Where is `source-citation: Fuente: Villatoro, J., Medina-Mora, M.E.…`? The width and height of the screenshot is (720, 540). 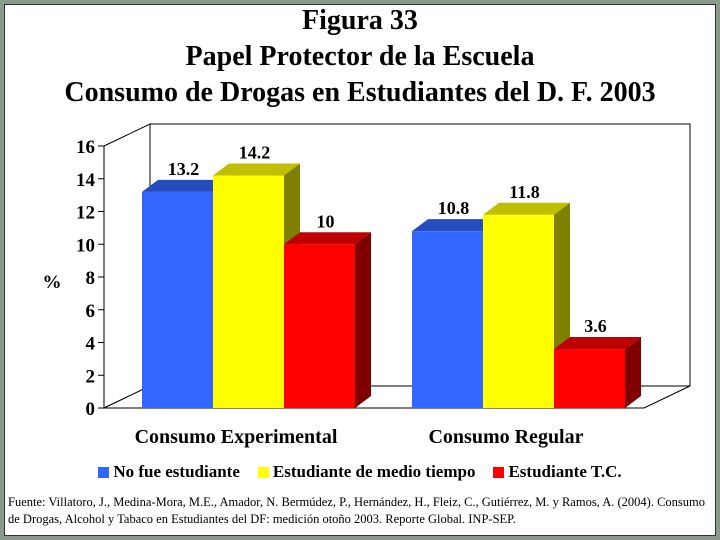 source-citation: Fuente: Villatoro, J., Medina-Mora, M.E.… is located at coordinates (357, 510).